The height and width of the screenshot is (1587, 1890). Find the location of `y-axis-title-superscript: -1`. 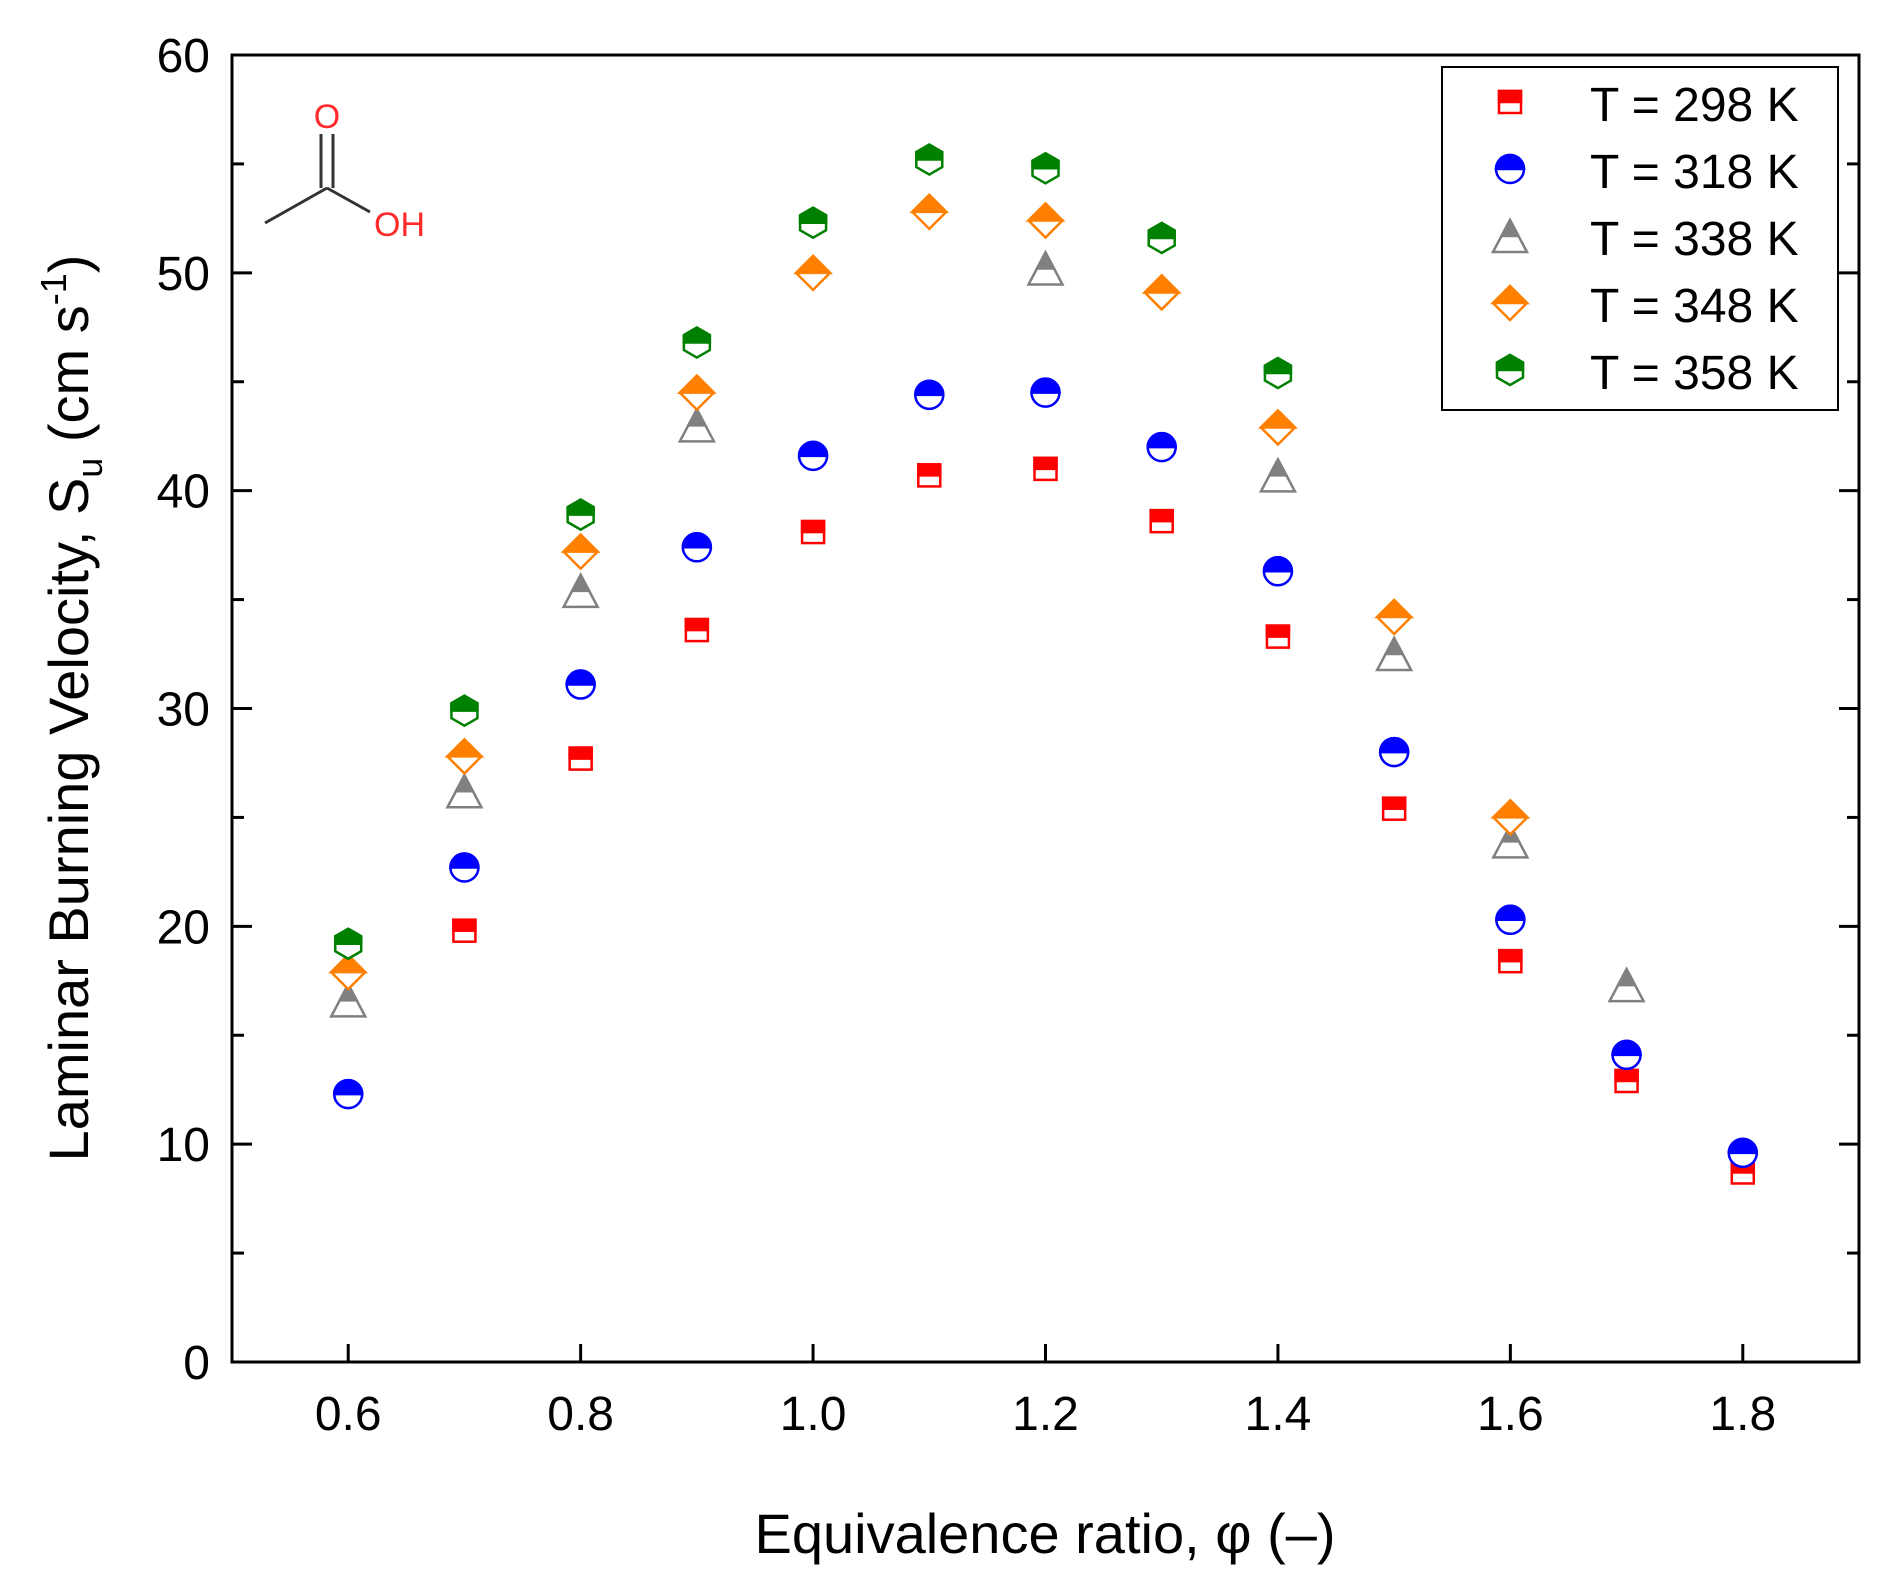

y-axis-title-superscript: -1 is located at coordinates (53, 289).